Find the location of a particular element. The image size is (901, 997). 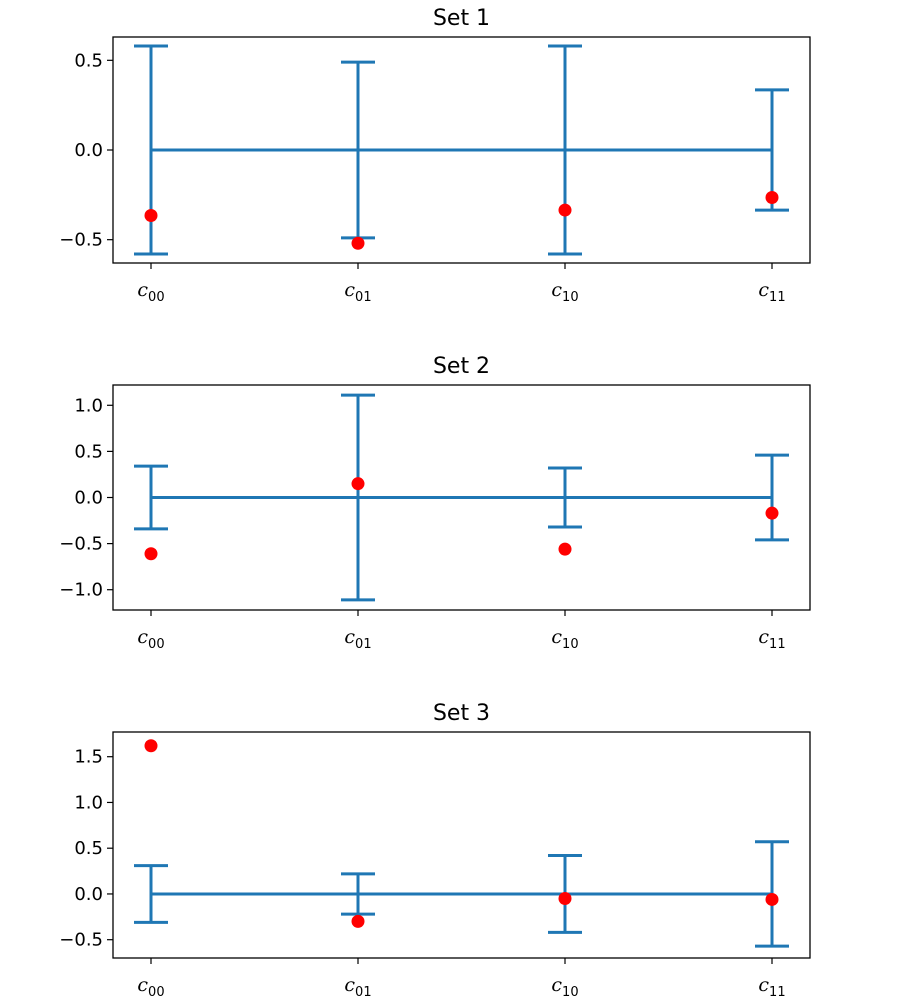

y-tick-label: 1.5 is located at coordinates (88, 757).